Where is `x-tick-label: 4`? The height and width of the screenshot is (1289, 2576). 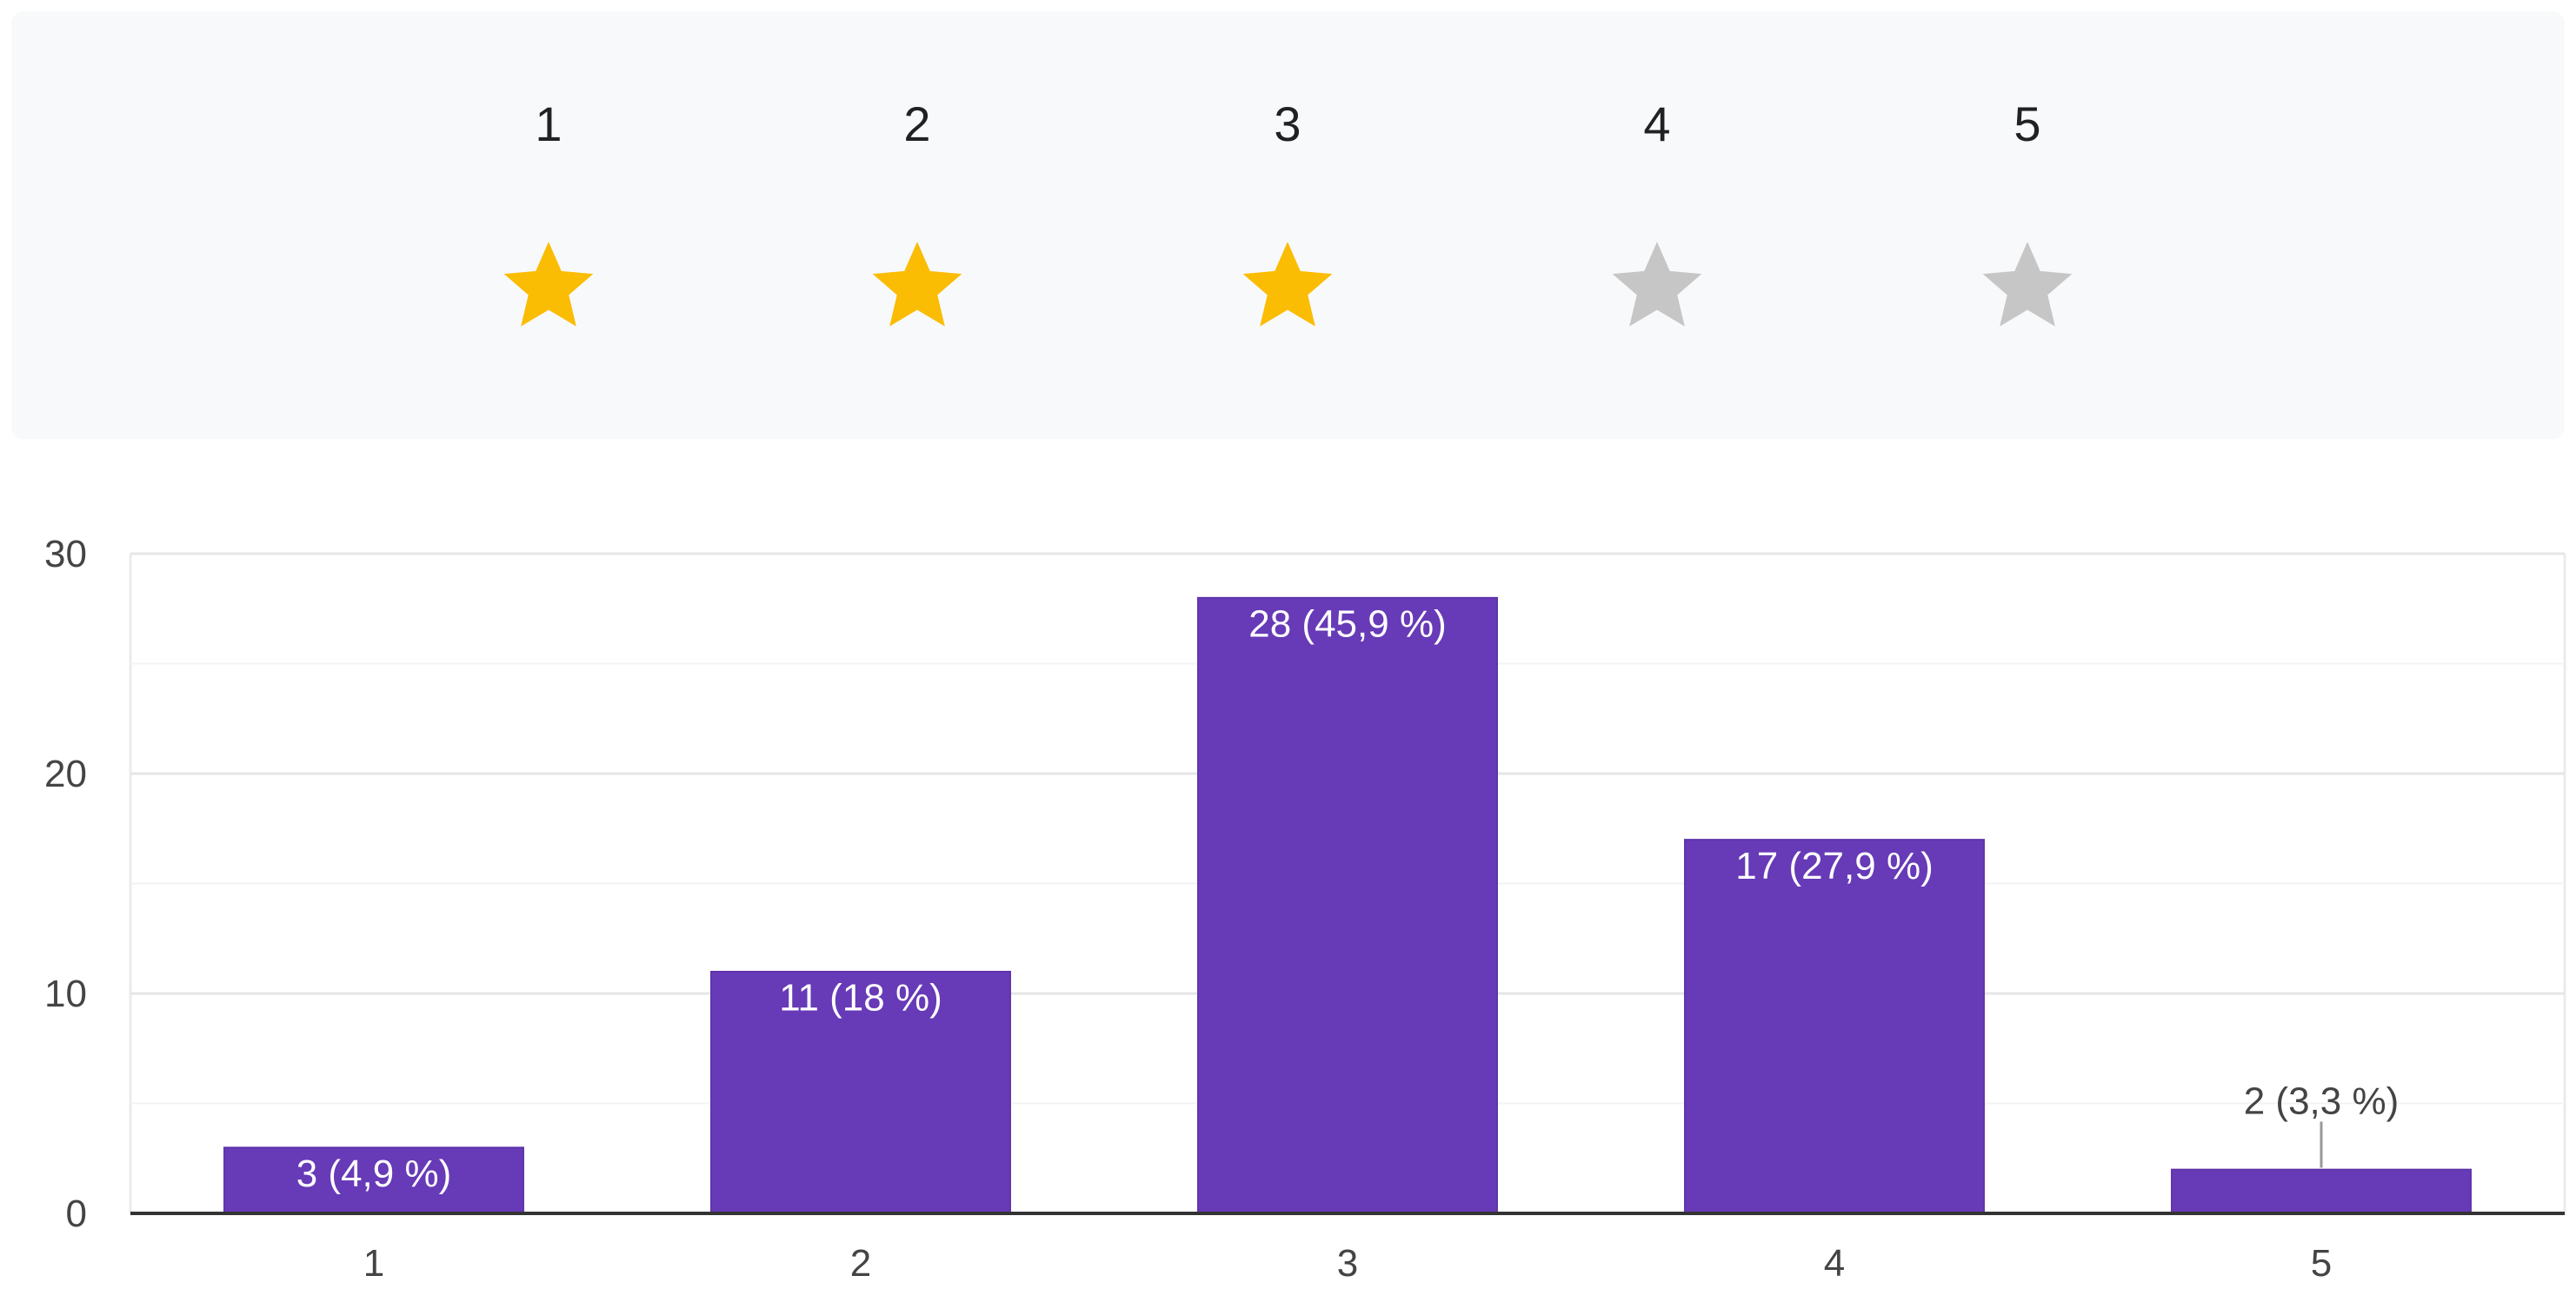 x-tick-label: 4 is located at coordinates (1834, 1263).